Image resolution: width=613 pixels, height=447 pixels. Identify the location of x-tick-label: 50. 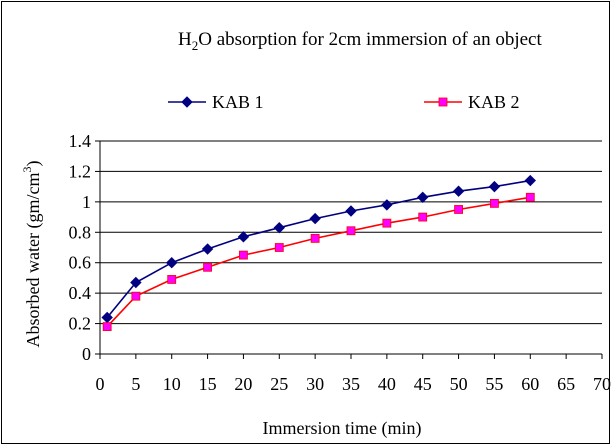
(459, 384).